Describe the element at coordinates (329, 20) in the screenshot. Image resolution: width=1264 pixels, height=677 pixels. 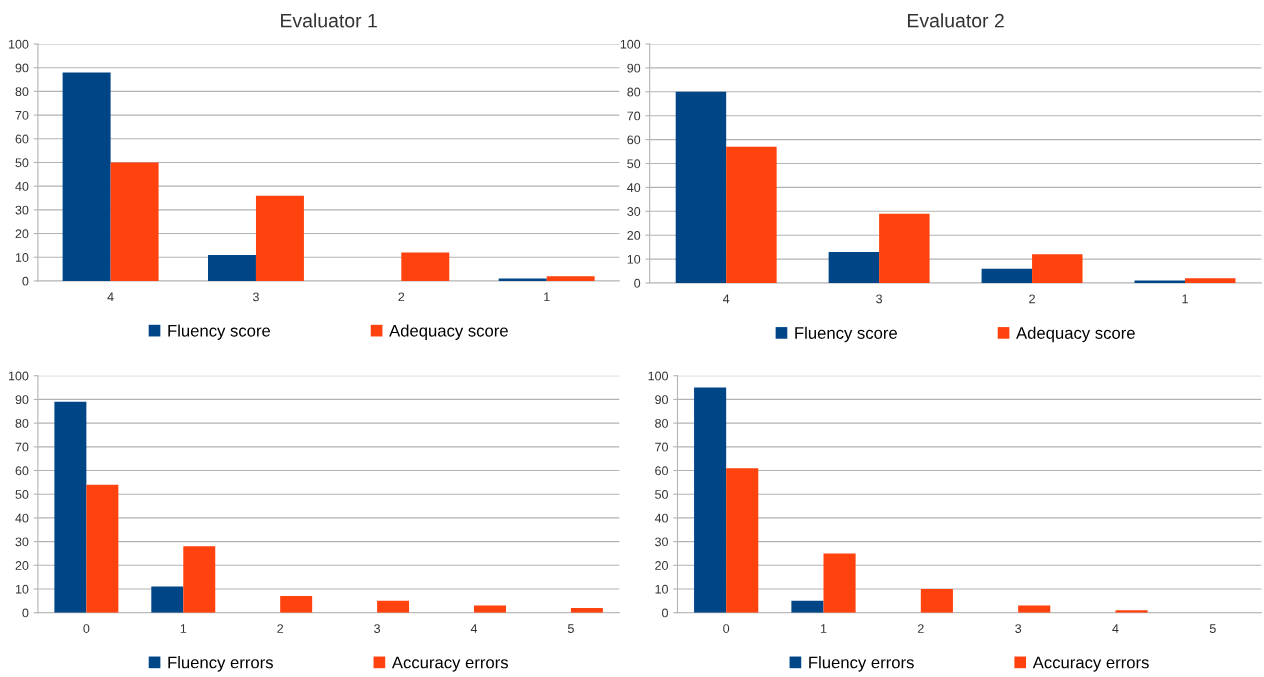
I see `chart-title: Evaluator 1` at that location.